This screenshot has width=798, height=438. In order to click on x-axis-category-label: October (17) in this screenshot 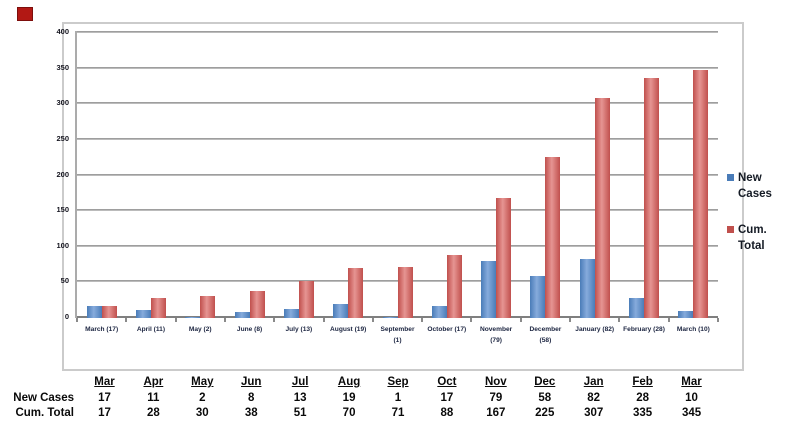, I will do `click(447, 329)`.